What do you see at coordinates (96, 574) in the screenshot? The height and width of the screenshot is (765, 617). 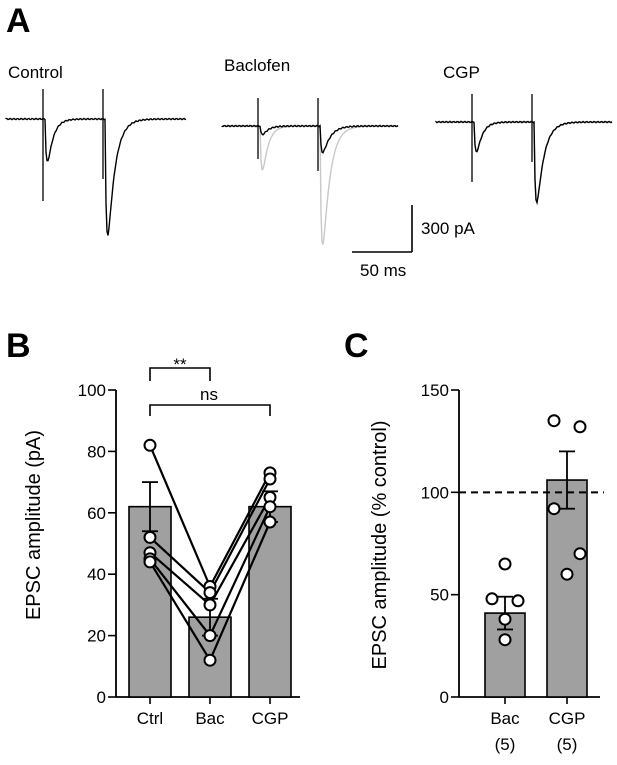 I see `chart-b-y-tick-label: 40` at bounding box center [96, 574].